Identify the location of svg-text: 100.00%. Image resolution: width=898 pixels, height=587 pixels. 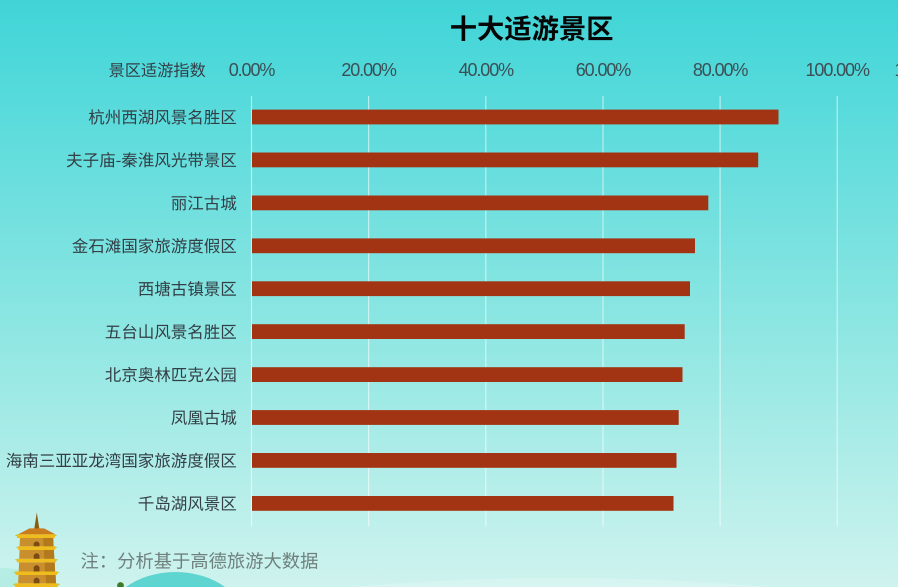
(838, 70).